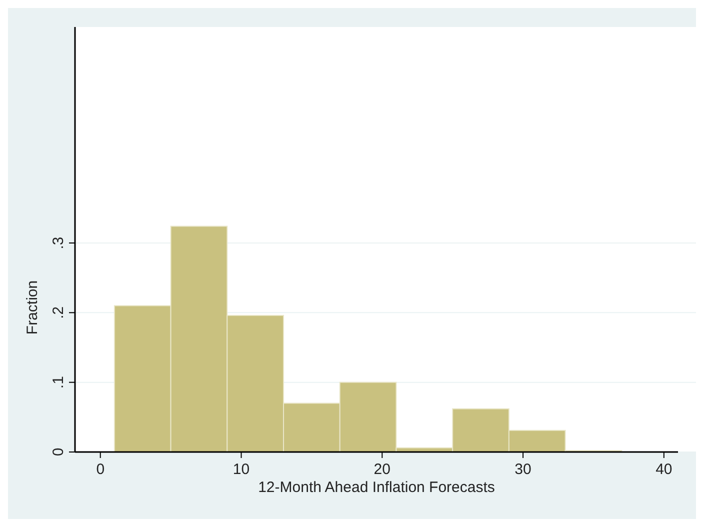  I want to click on x-tick-label: 30, so click(523, 469).